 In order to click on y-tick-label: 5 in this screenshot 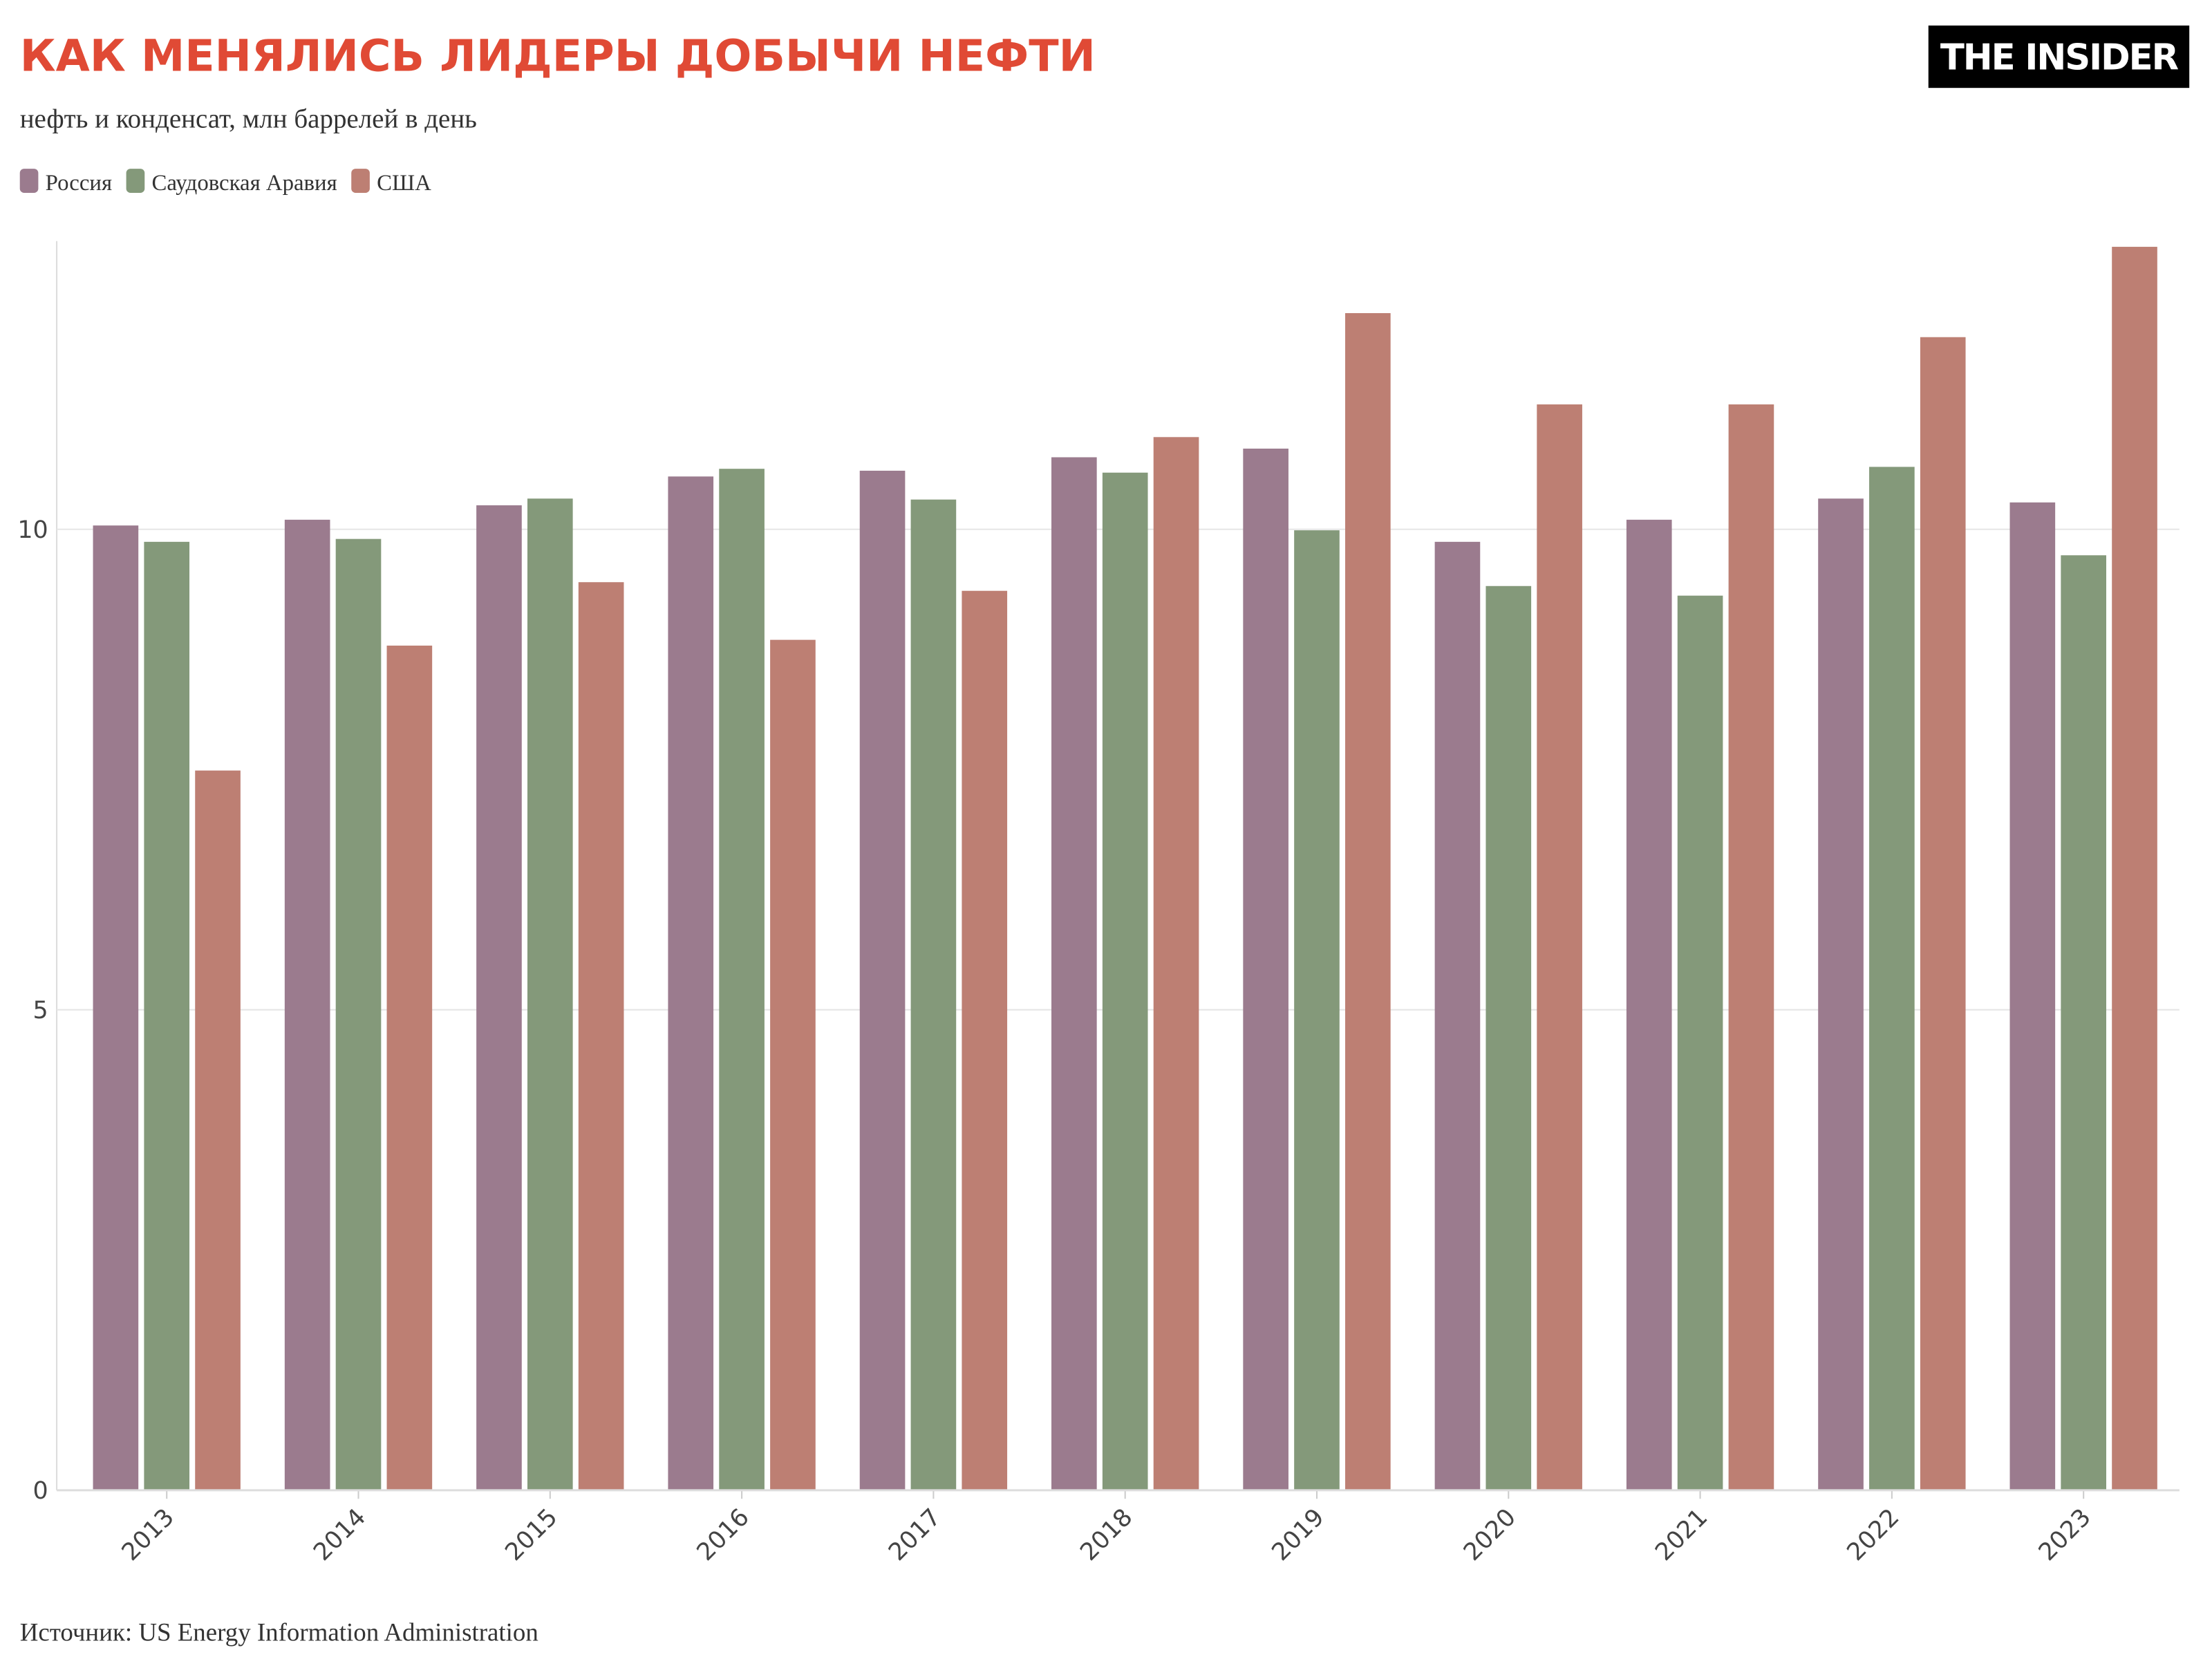, I will do `click(40, 1011)`.